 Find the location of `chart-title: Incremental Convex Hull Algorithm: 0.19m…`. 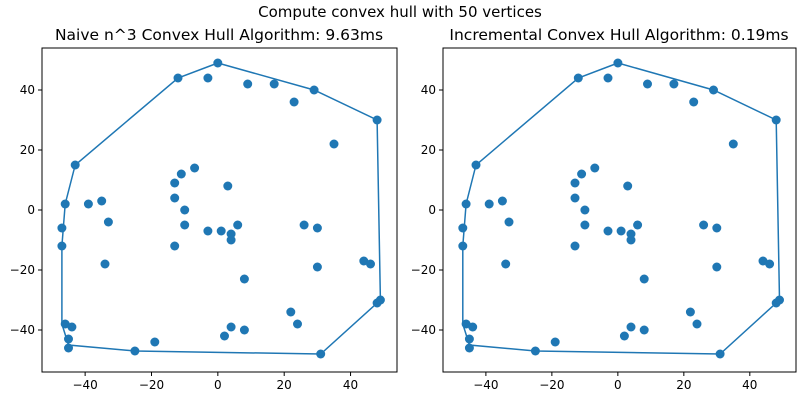

chart-title: Incremental Convex Hull Algorithm: 0.19m… is located at coordinates (618, 35).